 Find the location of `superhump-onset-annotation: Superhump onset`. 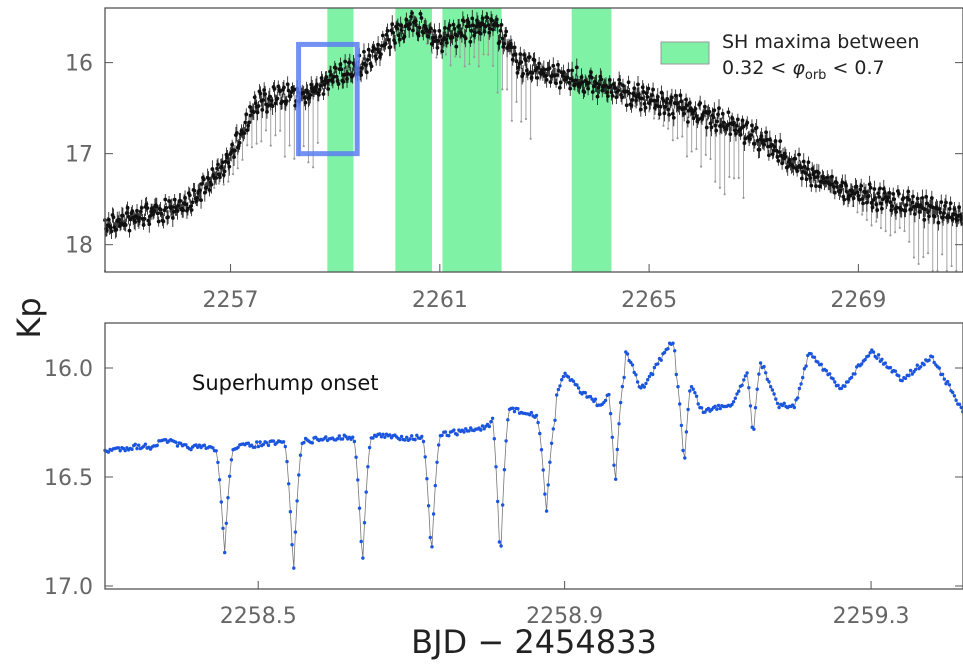

superhump-onset-annotation: Superhump onset is located at coordinates (285, 383).